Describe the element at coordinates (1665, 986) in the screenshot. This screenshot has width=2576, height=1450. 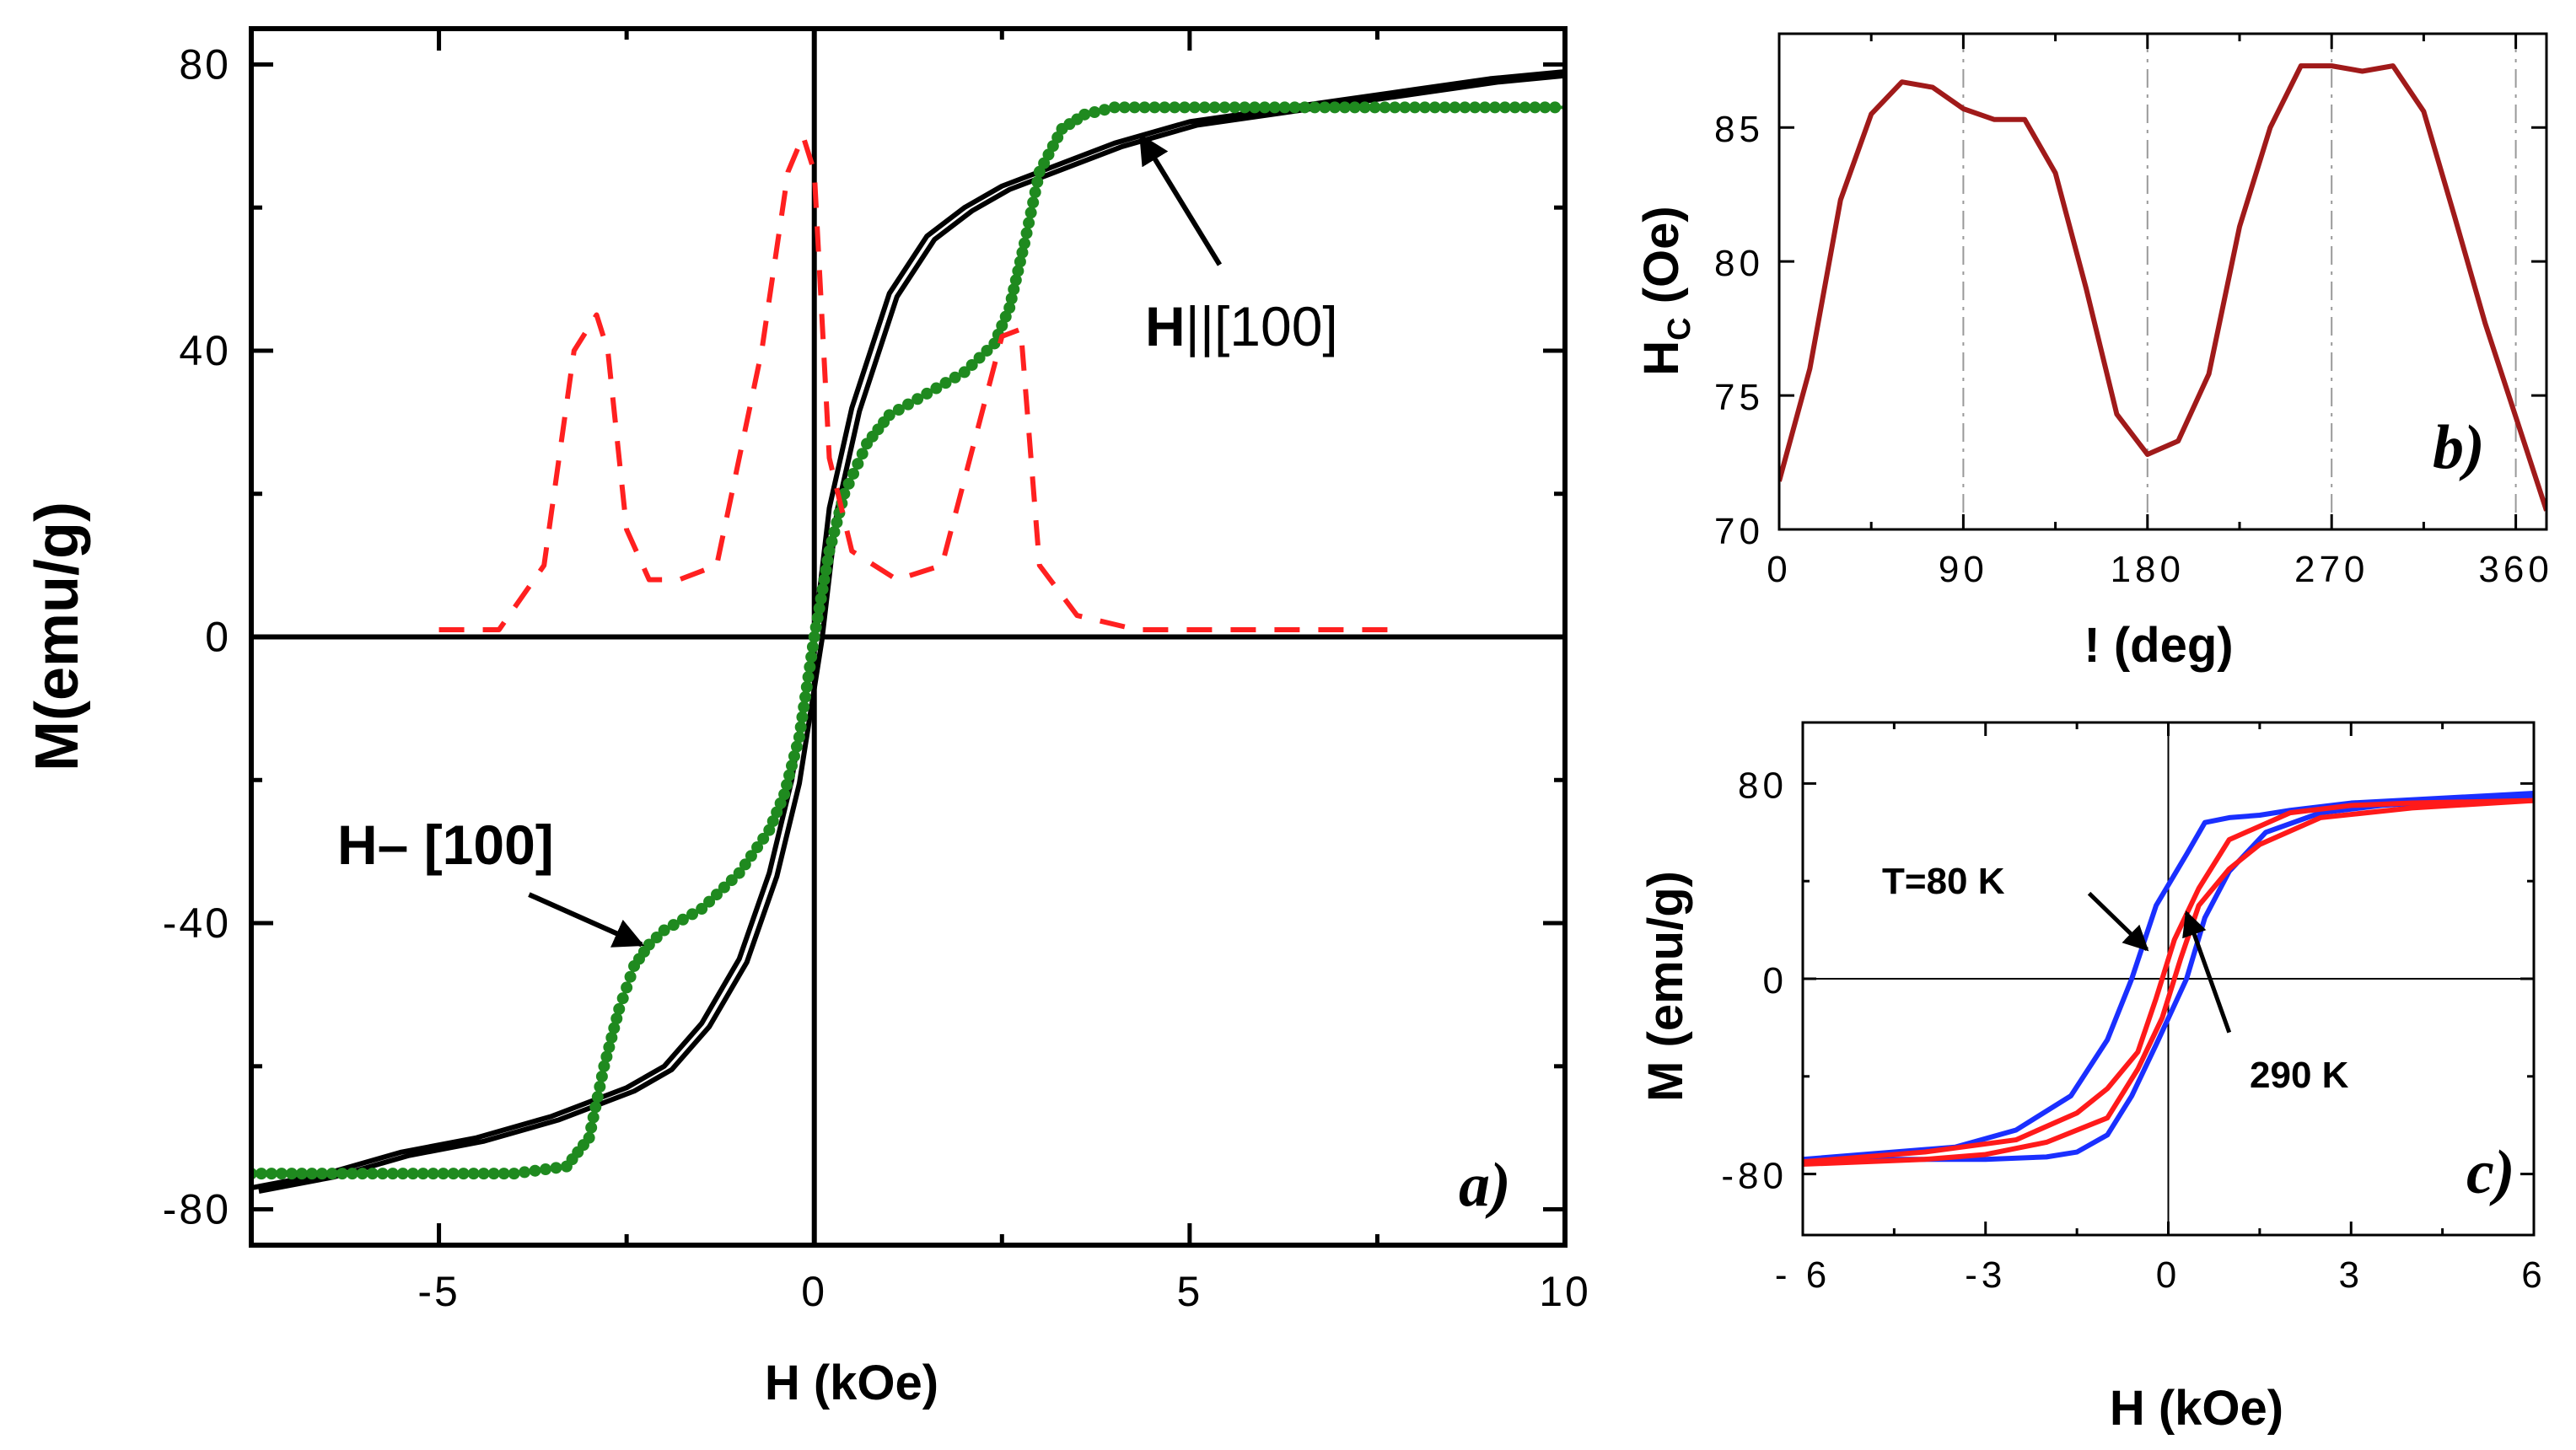
I see `c-y-axis-label: M (emu/g)` at that location.